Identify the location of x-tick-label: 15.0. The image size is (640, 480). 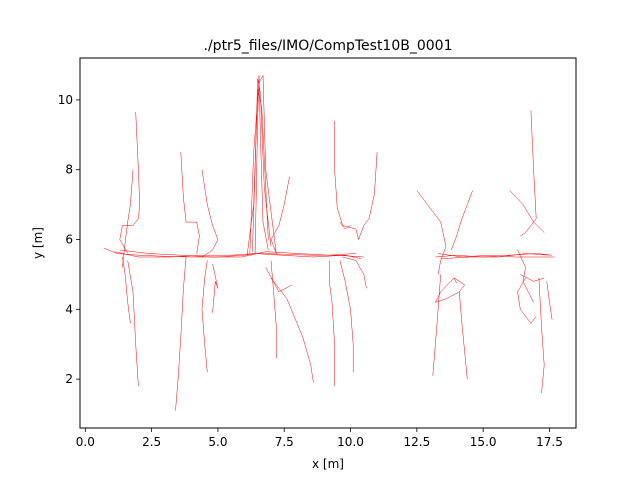
(483, 442).